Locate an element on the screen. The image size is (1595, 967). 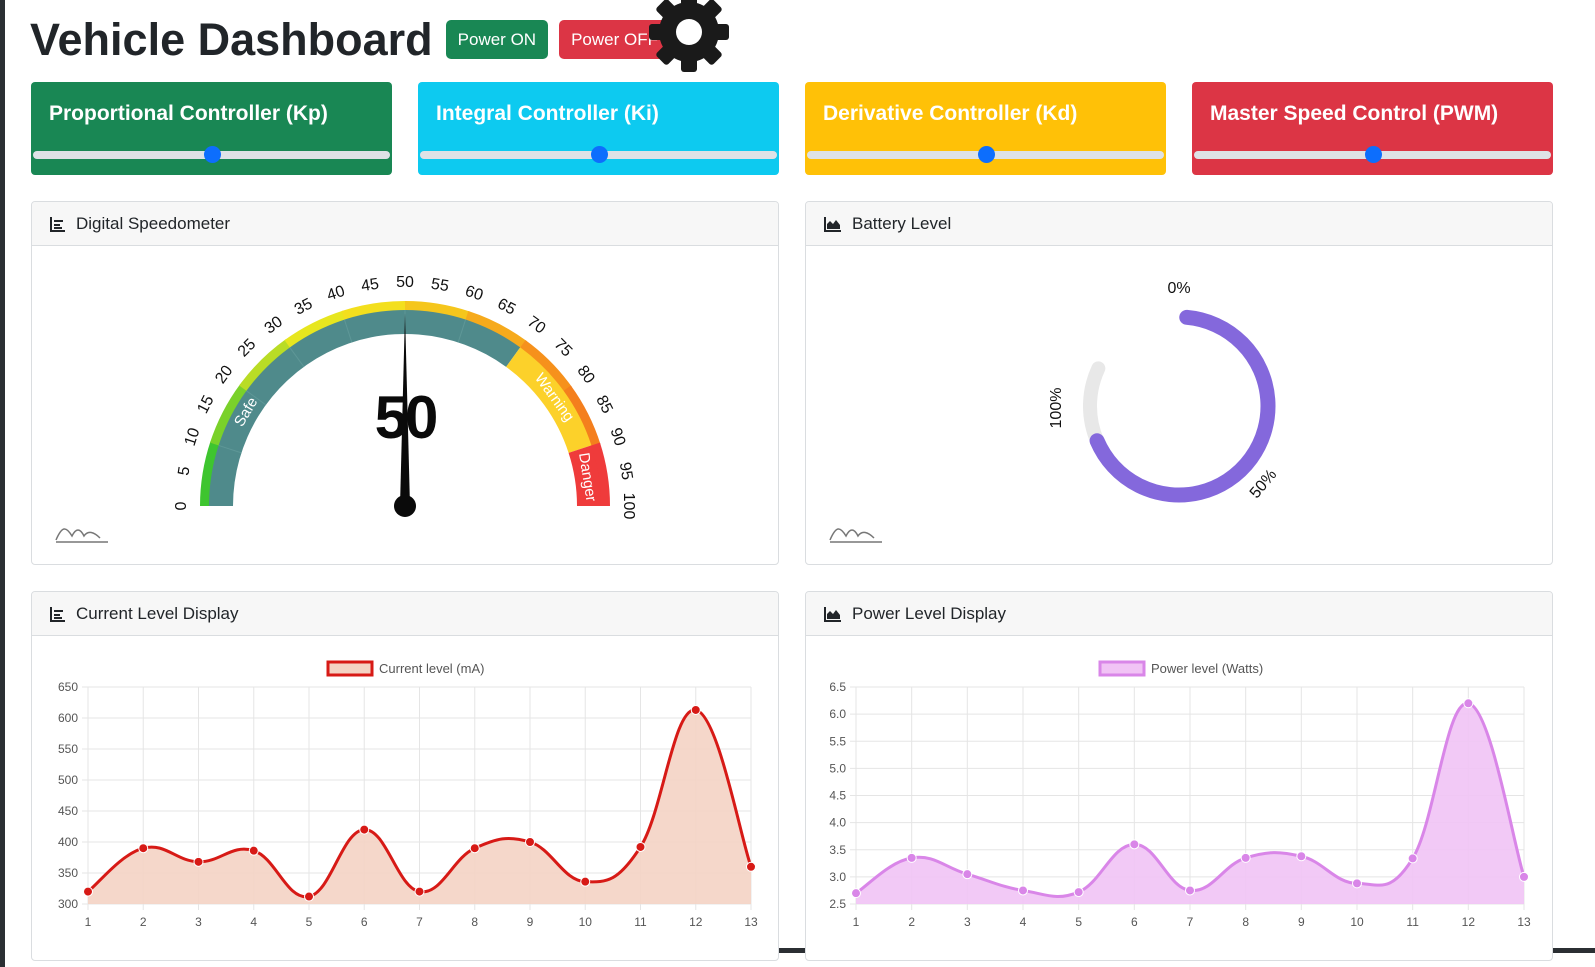
power-on-button: Power ON is located at coordinates (497, 39).